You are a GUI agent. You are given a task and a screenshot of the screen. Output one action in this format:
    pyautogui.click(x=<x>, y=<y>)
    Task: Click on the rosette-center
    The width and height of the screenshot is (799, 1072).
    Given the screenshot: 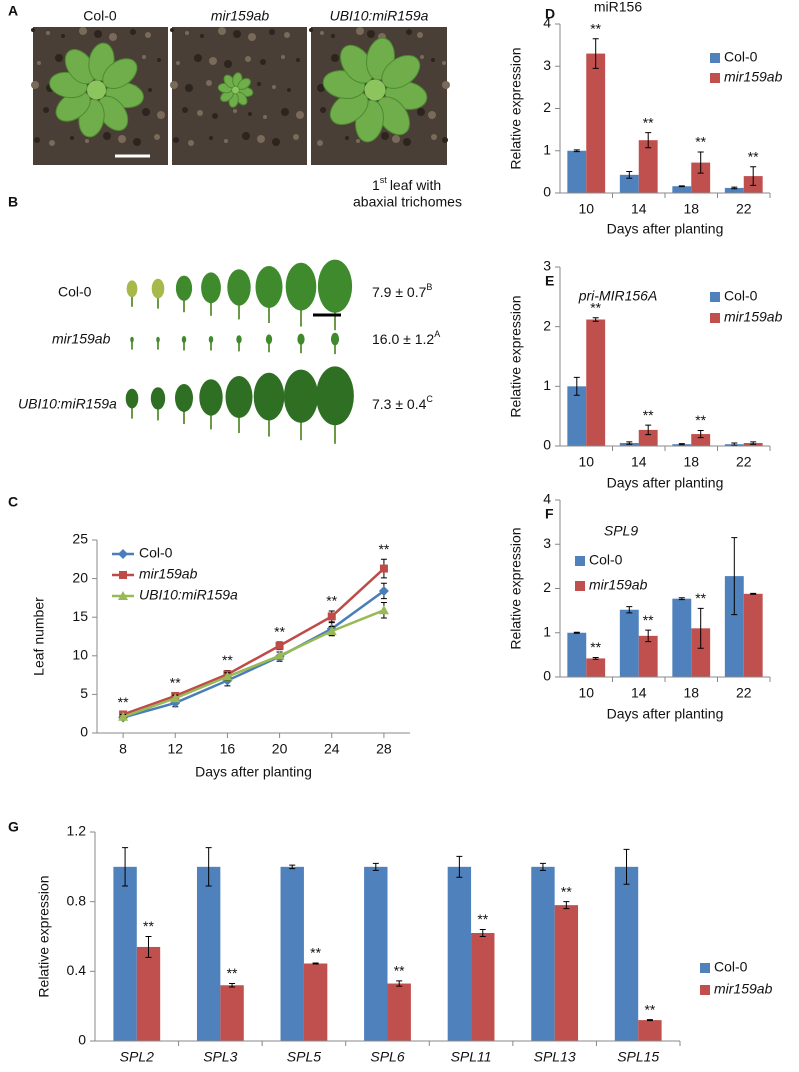 What is the action you would take?
    pyautogui.click(x=235, y=90)
    